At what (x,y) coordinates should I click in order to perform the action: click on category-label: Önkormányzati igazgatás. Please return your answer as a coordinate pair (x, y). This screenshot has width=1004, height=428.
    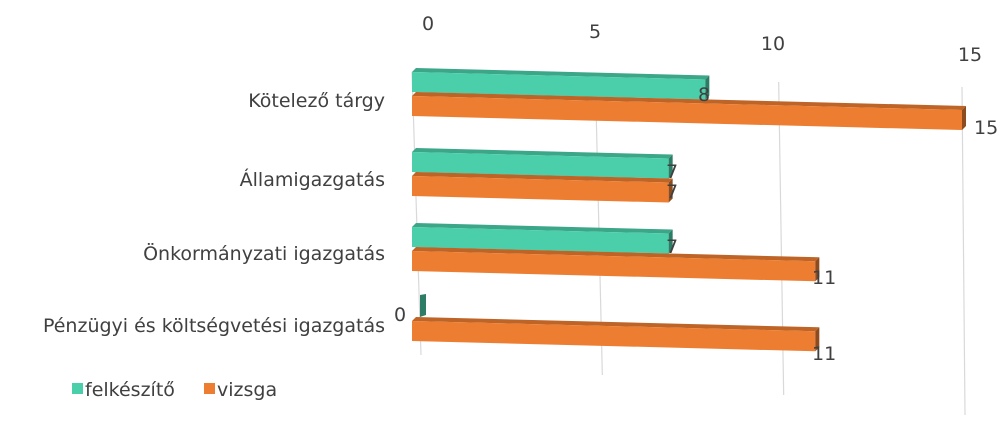
    Looking at the image, I should click on (264, 253).